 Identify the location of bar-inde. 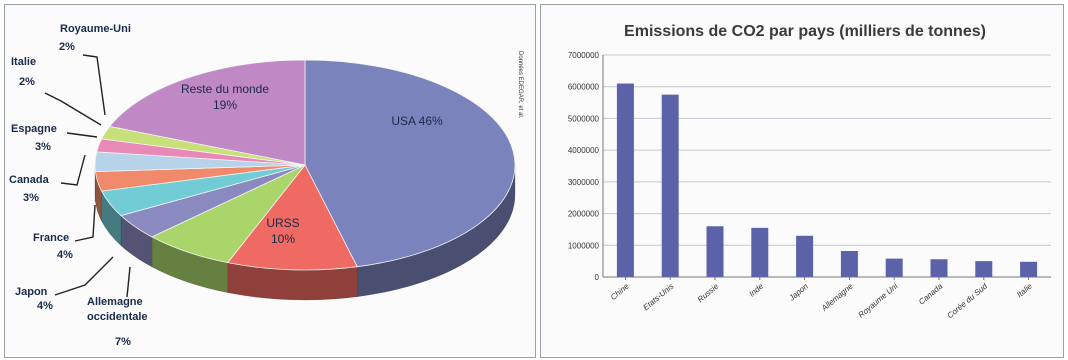
(760, 252).